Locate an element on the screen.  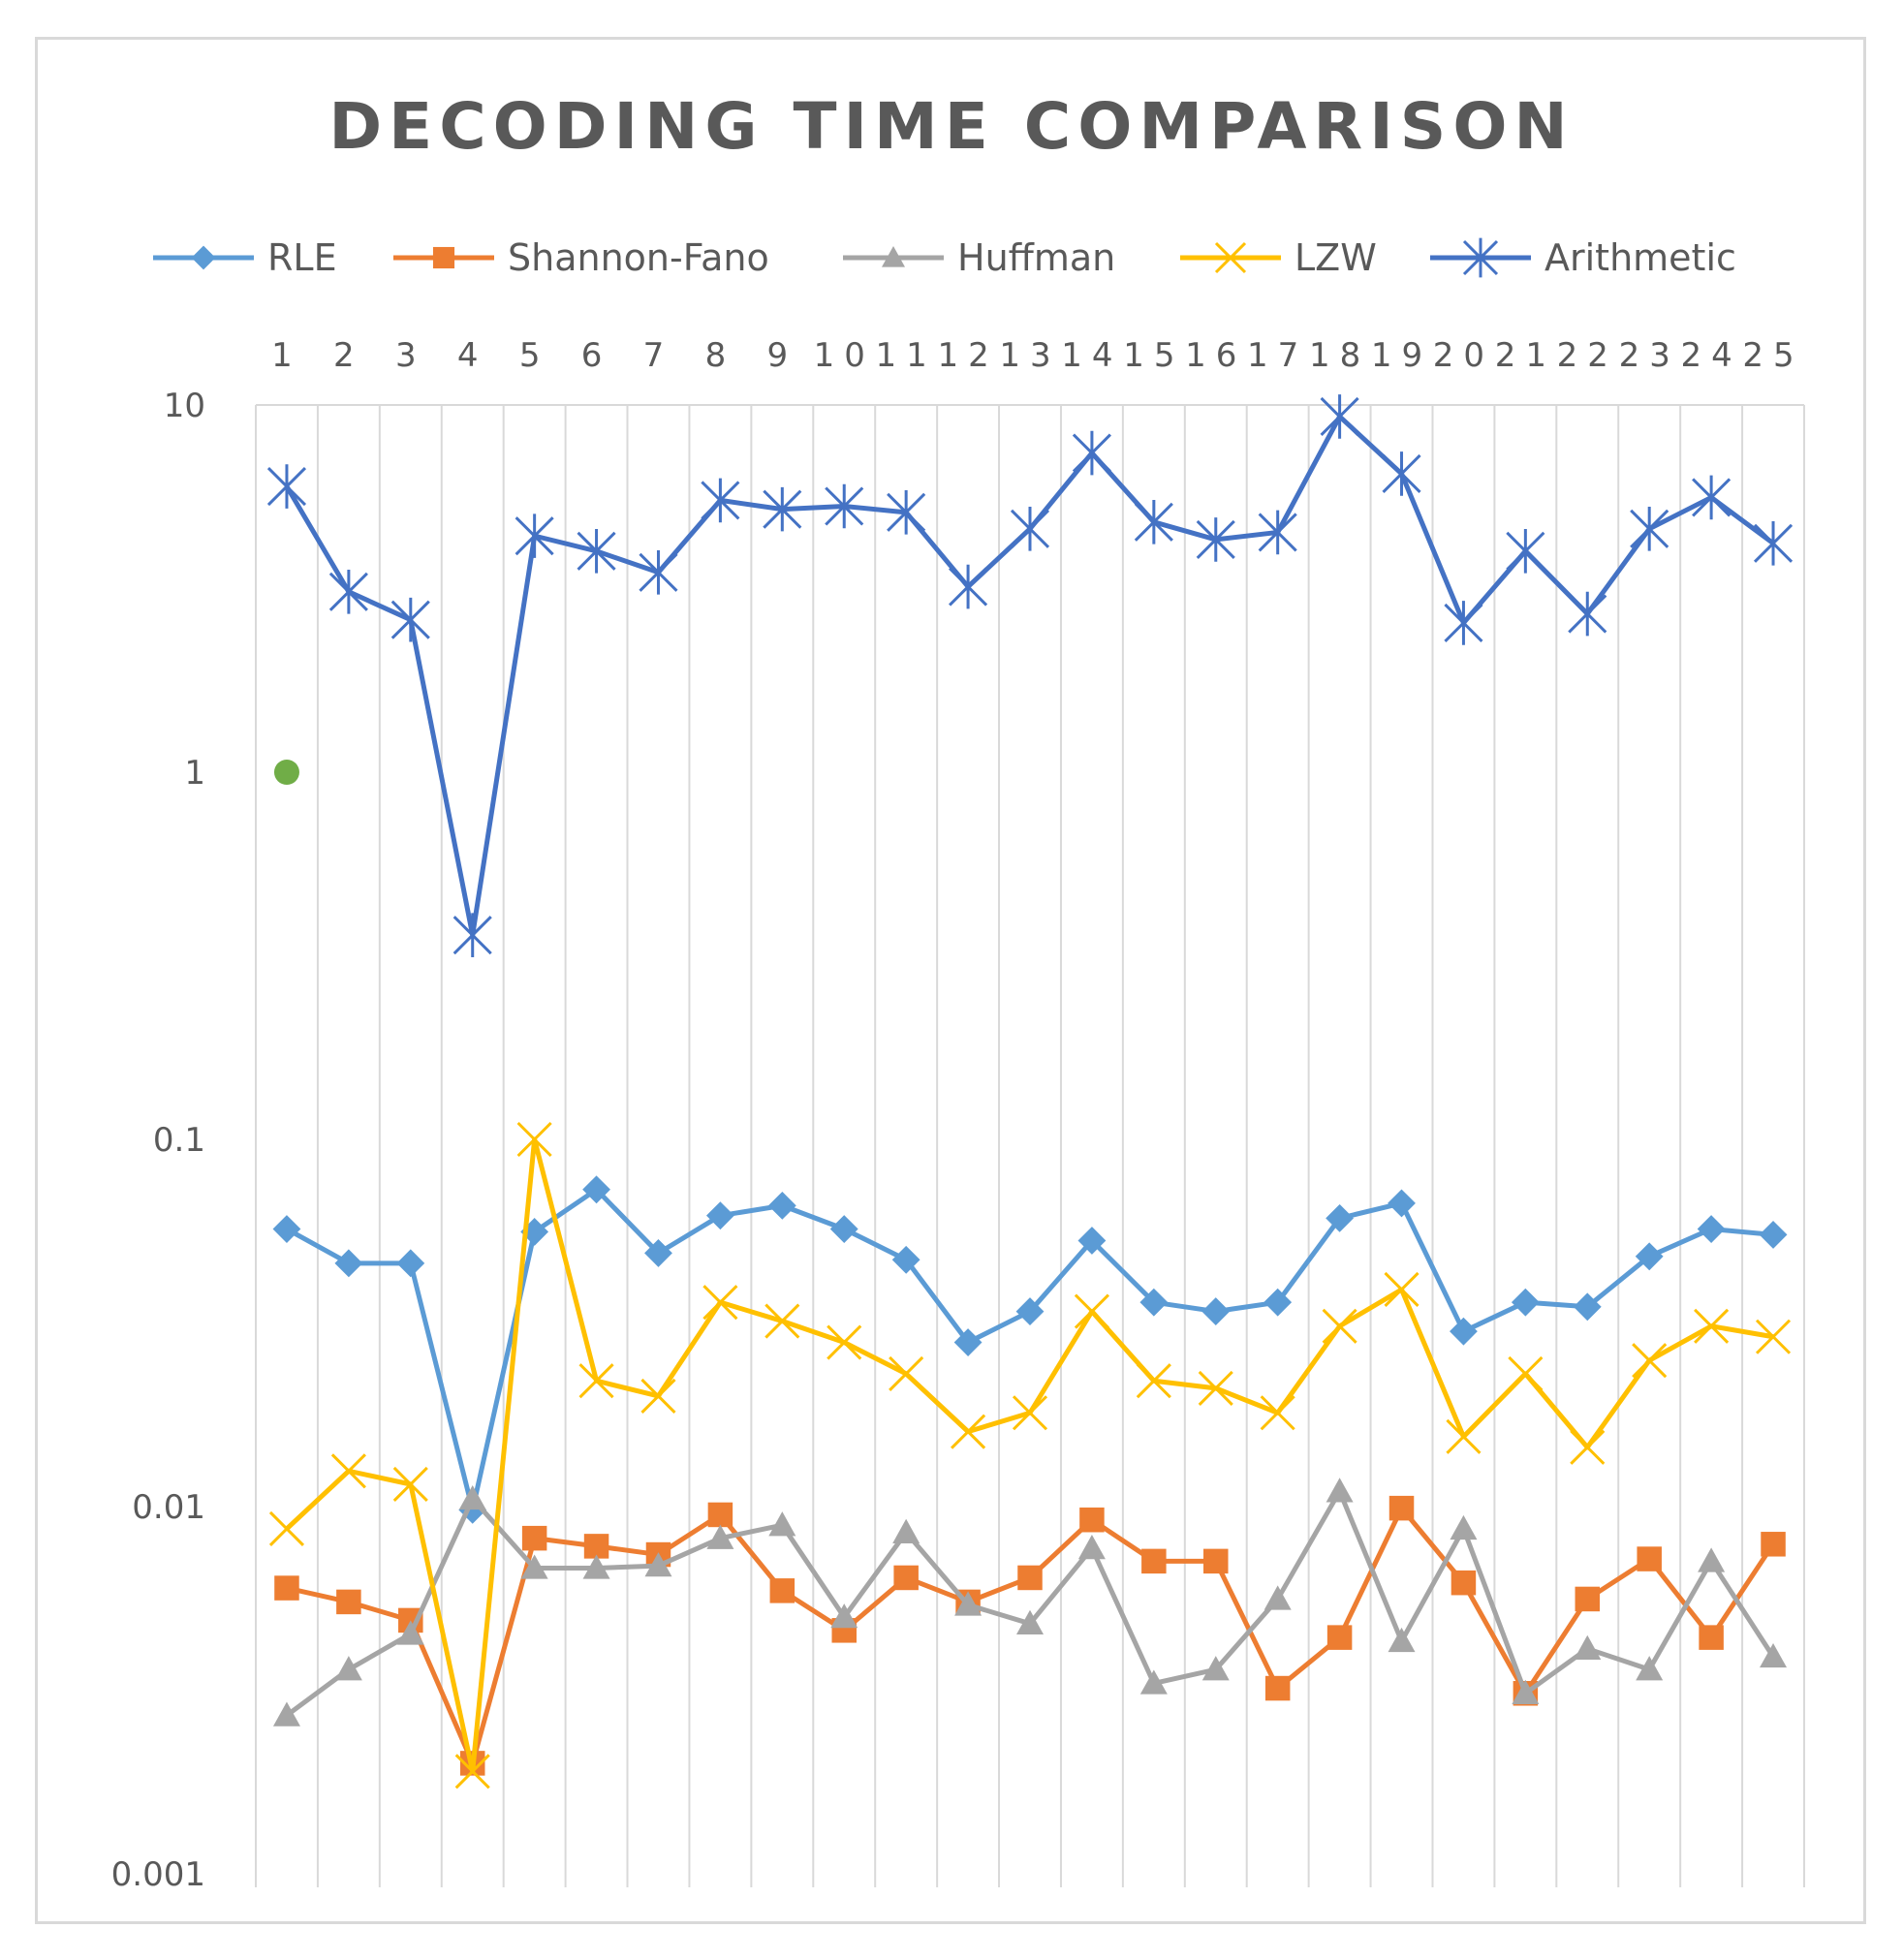
legend-label-lzw: LZW is located at coordinates (1336, 257).